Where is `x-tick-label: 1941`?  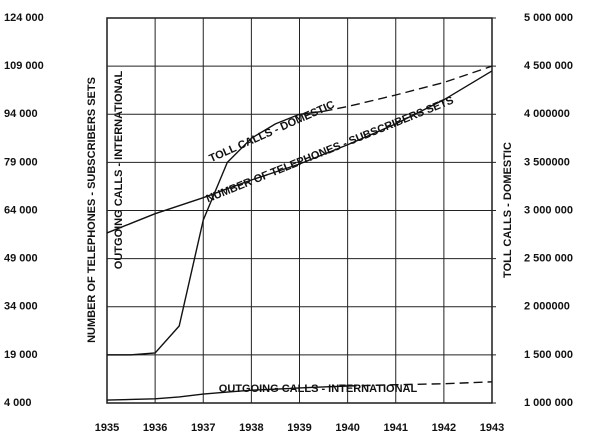 x-tick-label: 1941 is located at coordinates (396, 428).